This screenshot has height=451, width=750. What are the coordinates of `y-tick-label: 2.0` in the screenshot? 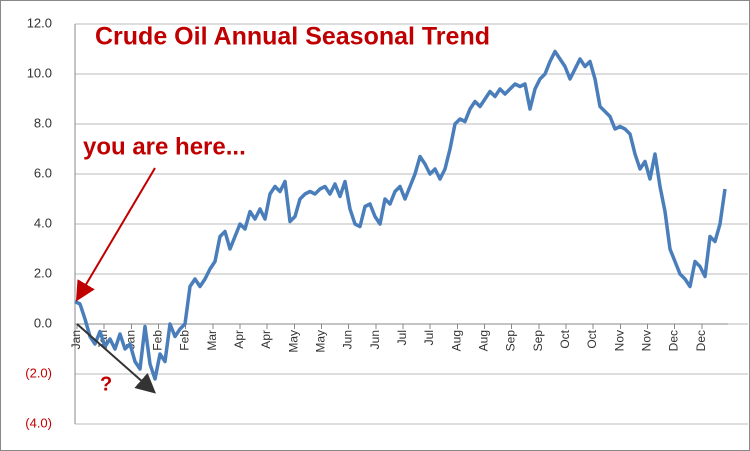 It's located at (43, 272).